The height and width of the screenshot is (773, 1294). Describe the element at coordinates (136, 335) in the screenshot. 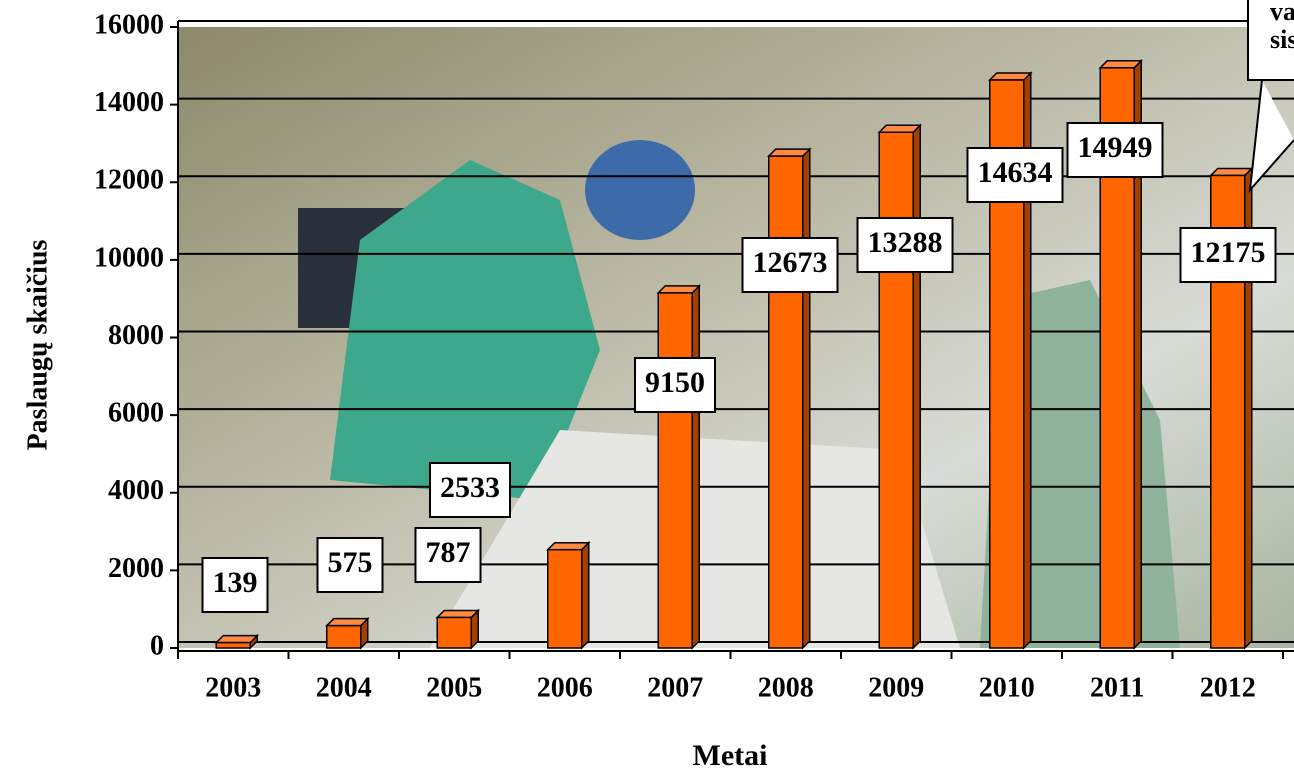

I see `y-tick-label: 8000` at that location.